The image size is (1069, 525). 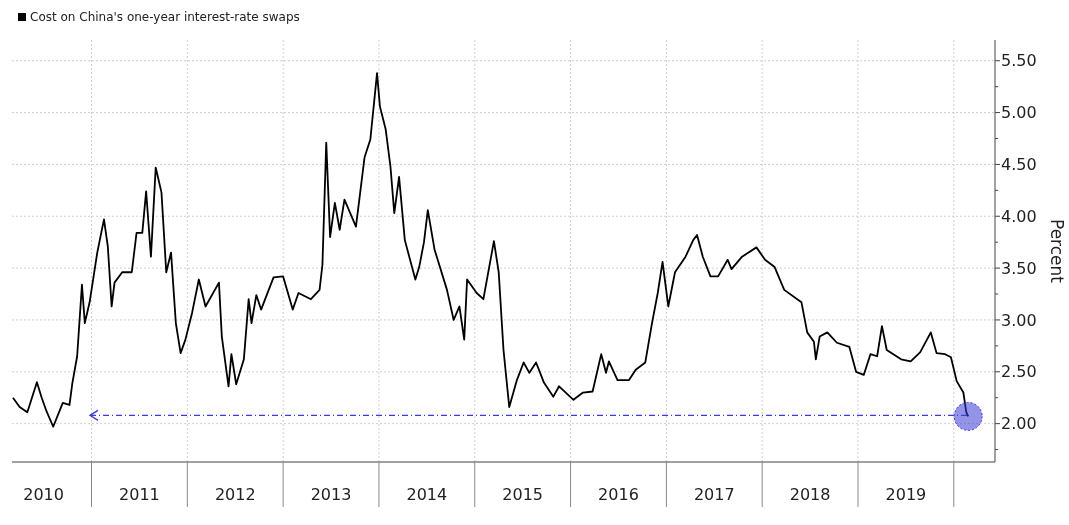 I want to click on x-tick-label: 2012, so click(x=235, y=494).